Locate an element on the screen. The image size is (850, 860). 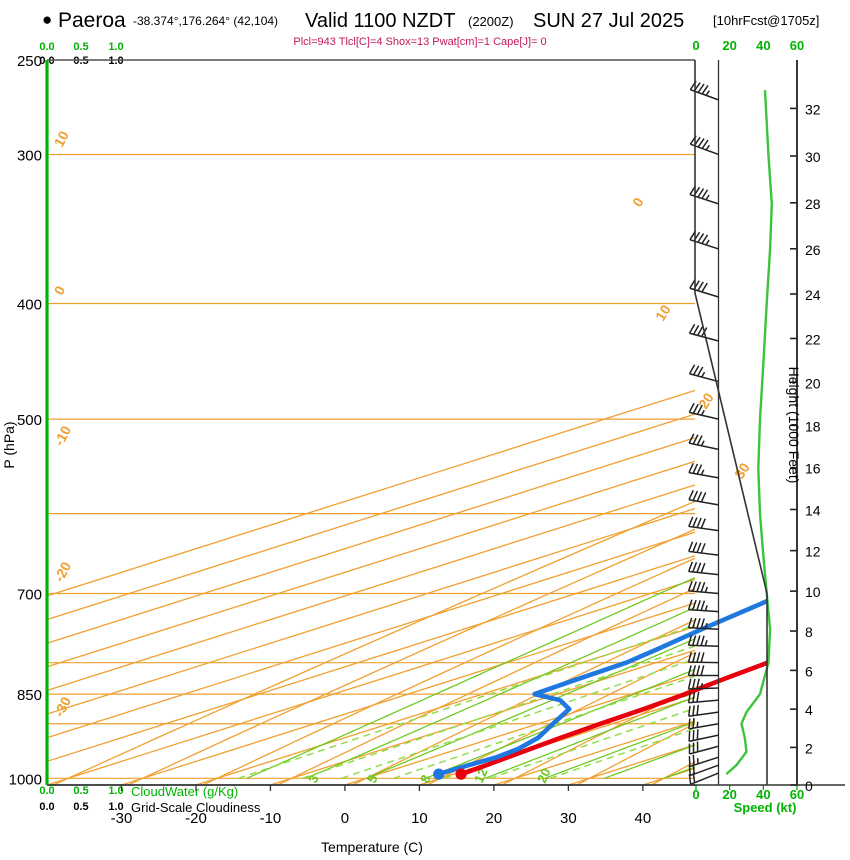
cloudiness-tick-bot-0: 0.0 is located at coordinates (46, 807).